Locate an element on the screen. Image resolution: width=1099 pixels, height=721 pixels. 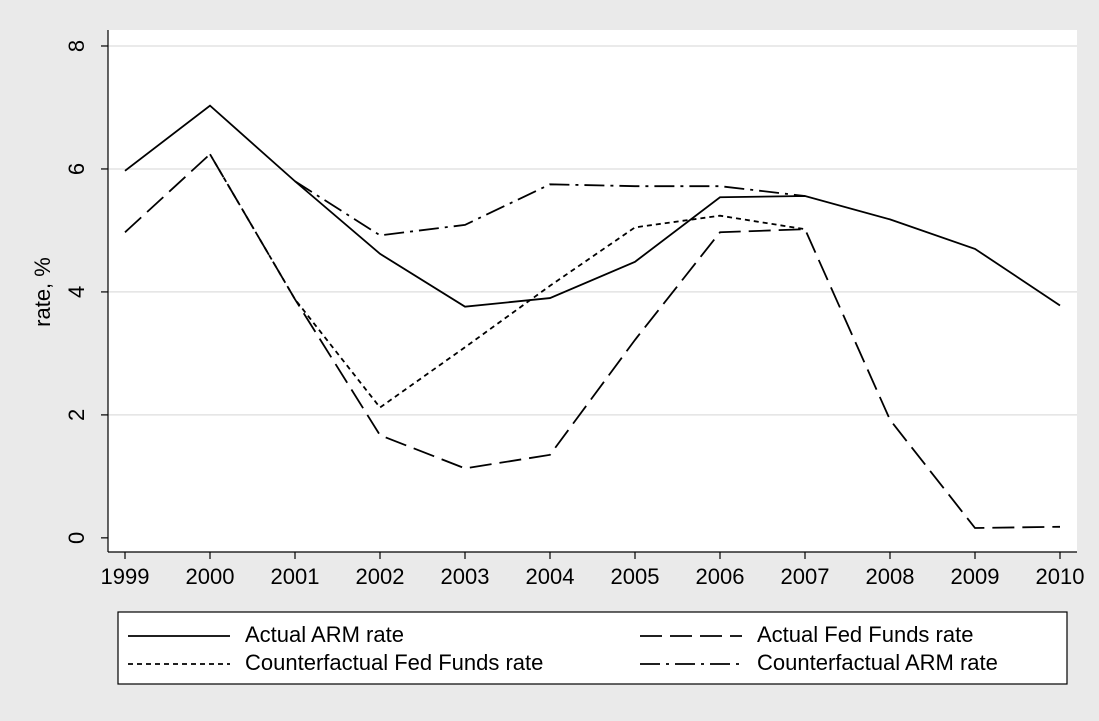
x-tick-label: 2010 is located at coordinates (1060, 576).